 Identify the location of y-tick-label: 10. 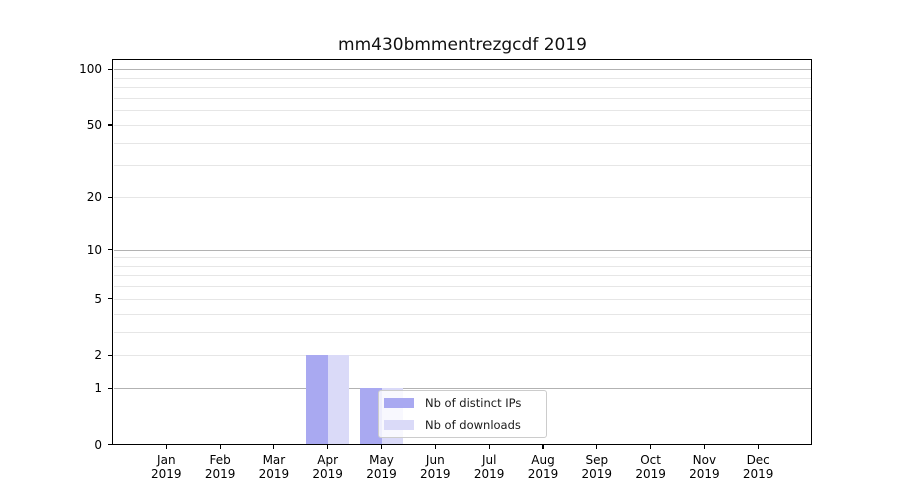
(94, 249).